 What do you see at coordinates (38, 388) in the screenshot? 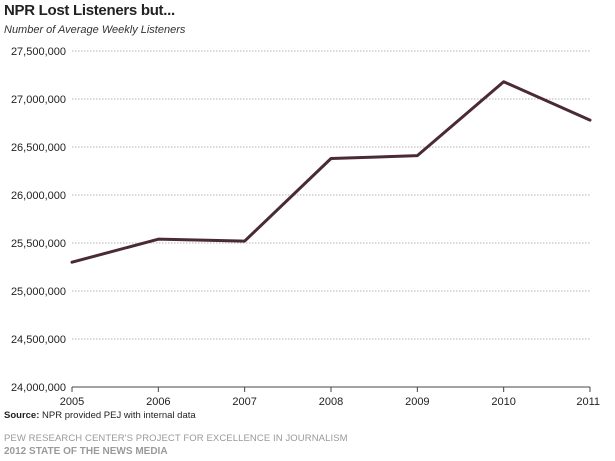
I see `y-tick-label: 24,000,000` at bounding box center [38, 388].